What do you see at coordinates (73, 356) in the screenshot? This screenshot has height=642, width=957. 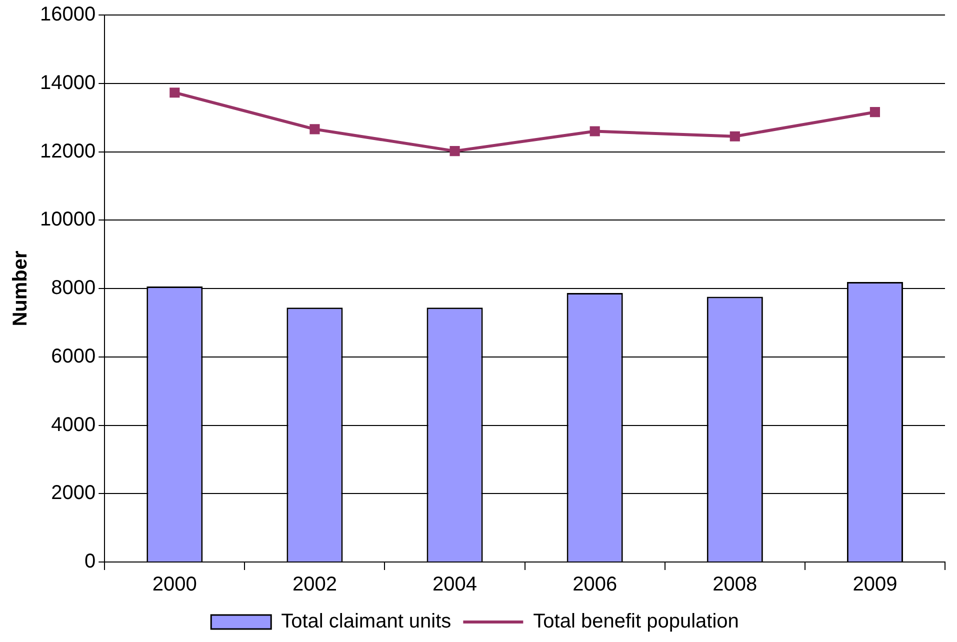 I see `y-tick-label: 6000` at bounding box center [73, 356].